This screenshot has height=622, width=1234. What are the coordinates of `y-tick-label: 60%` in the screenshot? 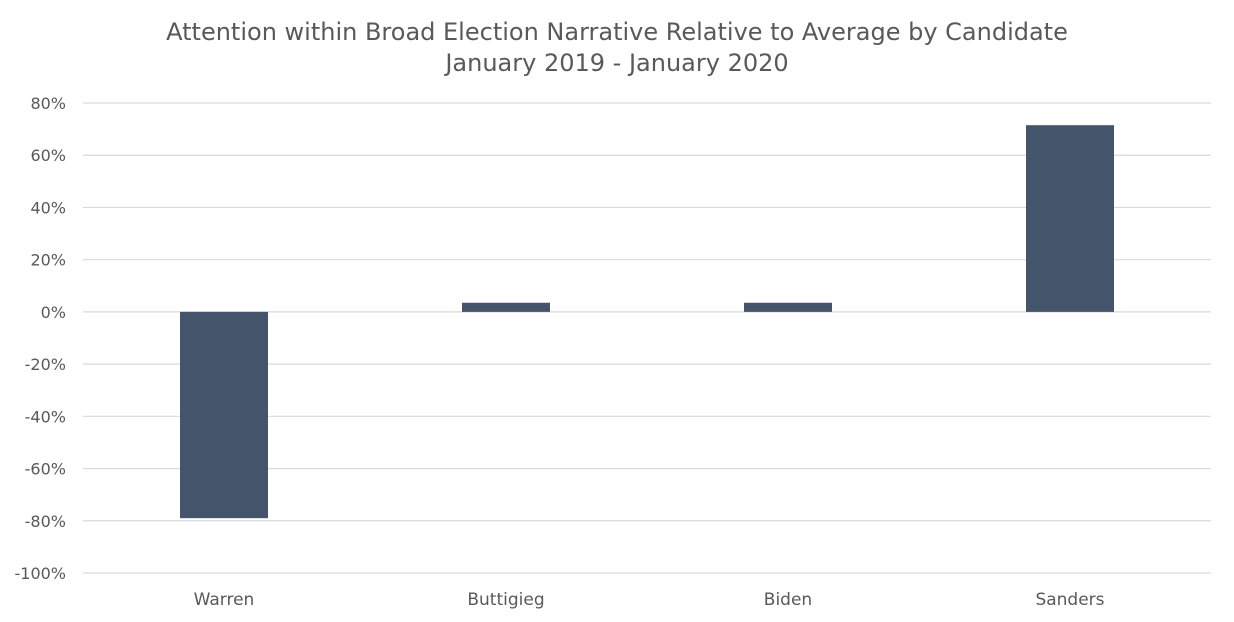 It's located at (48, 155).